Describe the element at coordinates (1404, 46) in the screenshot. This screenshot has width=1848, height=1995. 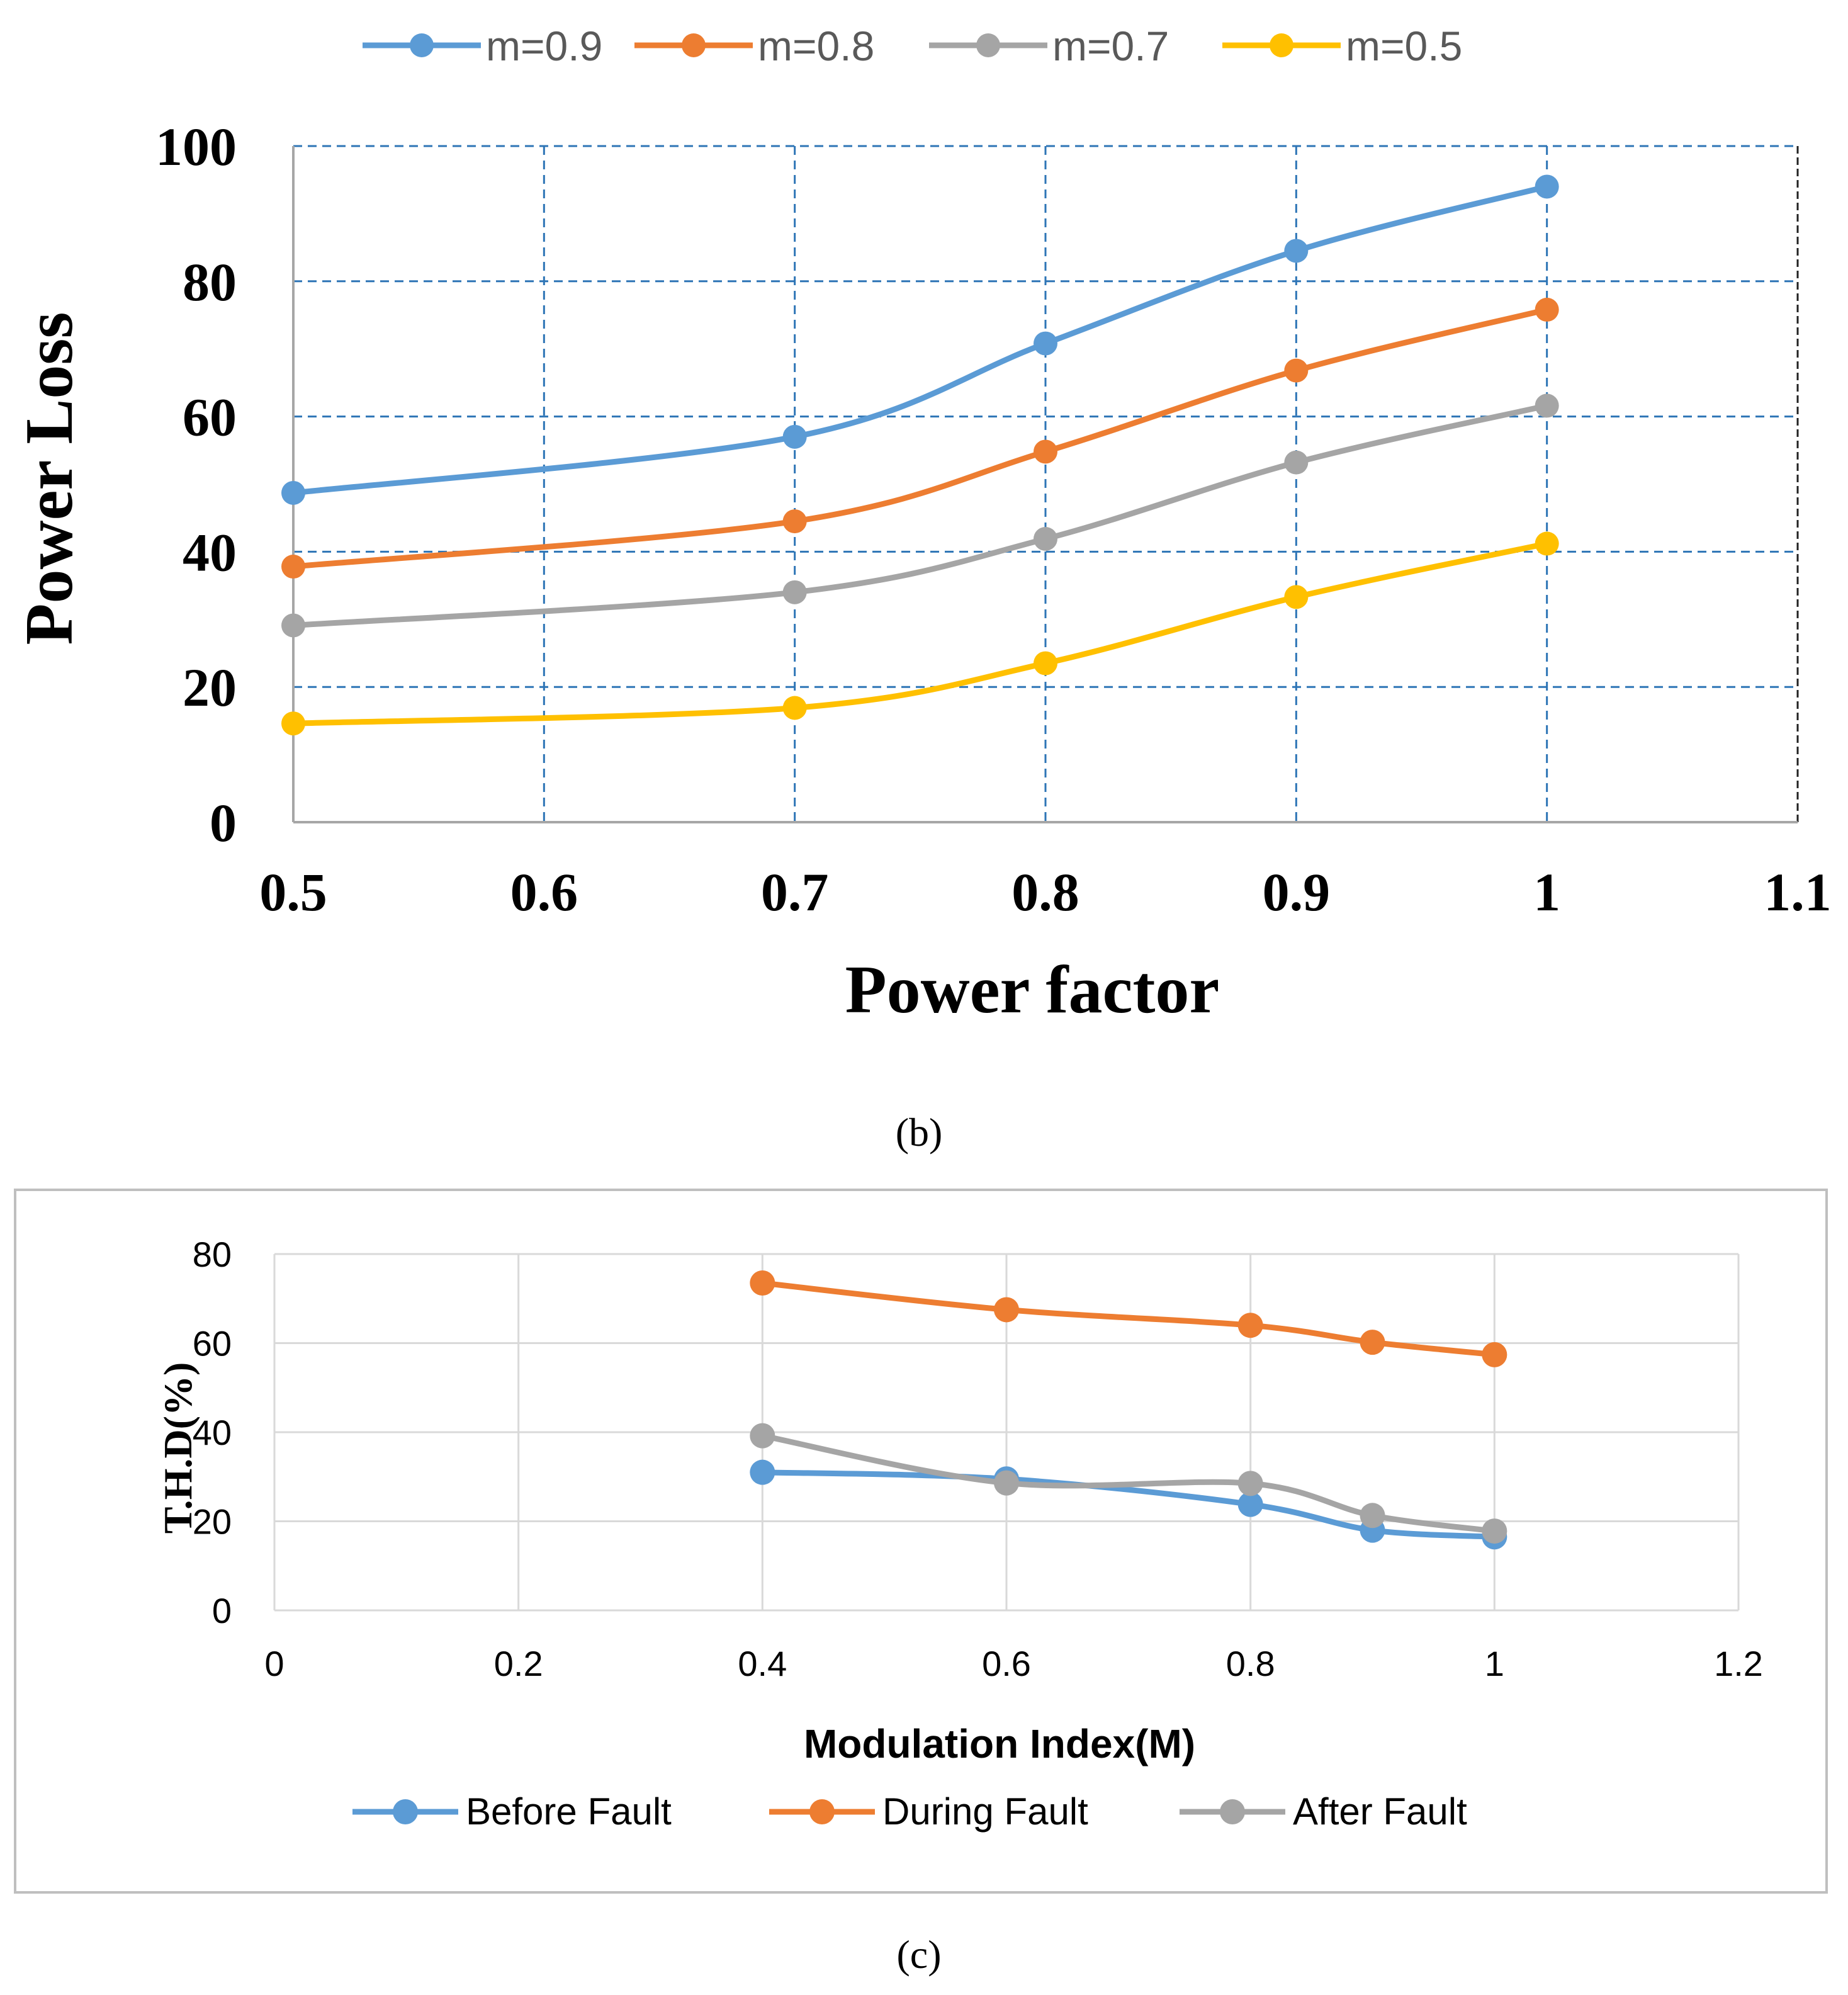
I see `b-legend-label: m=0.5` at that location.